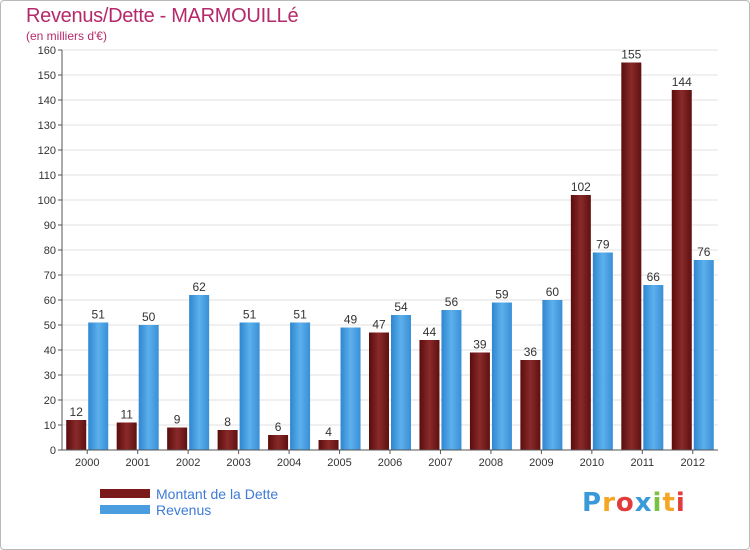 The height and width of the screenshot is (550, 750). What do you see at coordinates (440, 463) in the screenshot?
I see `x-tick-label: 2007` at bounding box center [440, 463].